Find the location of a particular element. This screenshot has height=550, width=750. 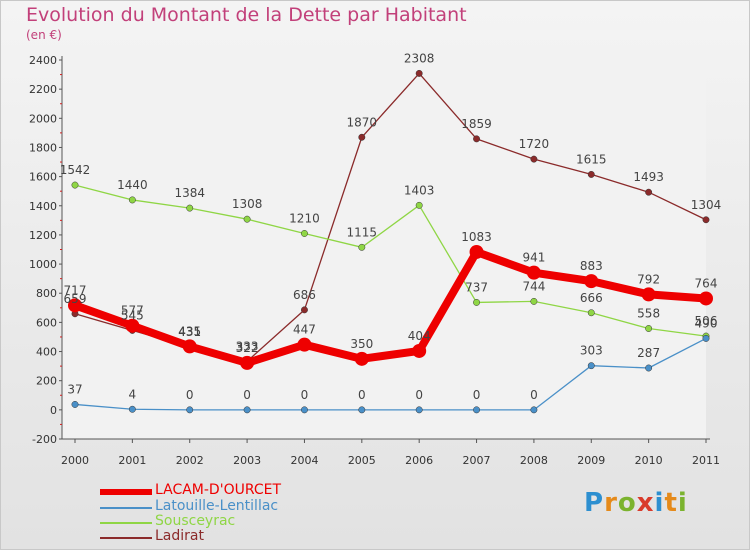

data-label-lacam: 764 is located at coordinates (706, 283).